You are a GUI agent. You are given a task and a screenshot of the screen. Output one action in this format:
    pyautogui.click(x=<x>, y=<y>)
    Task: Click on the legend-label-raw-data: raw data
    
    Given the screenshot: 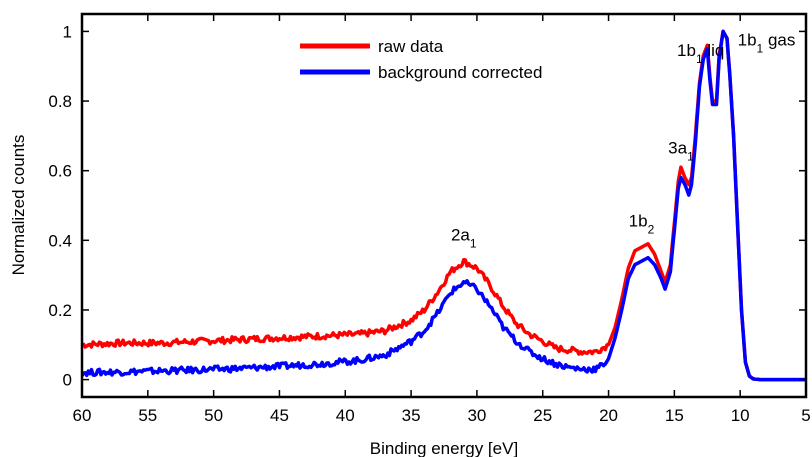 What is the action you would take?
    pyautogui.click(x=411, y=46)
    